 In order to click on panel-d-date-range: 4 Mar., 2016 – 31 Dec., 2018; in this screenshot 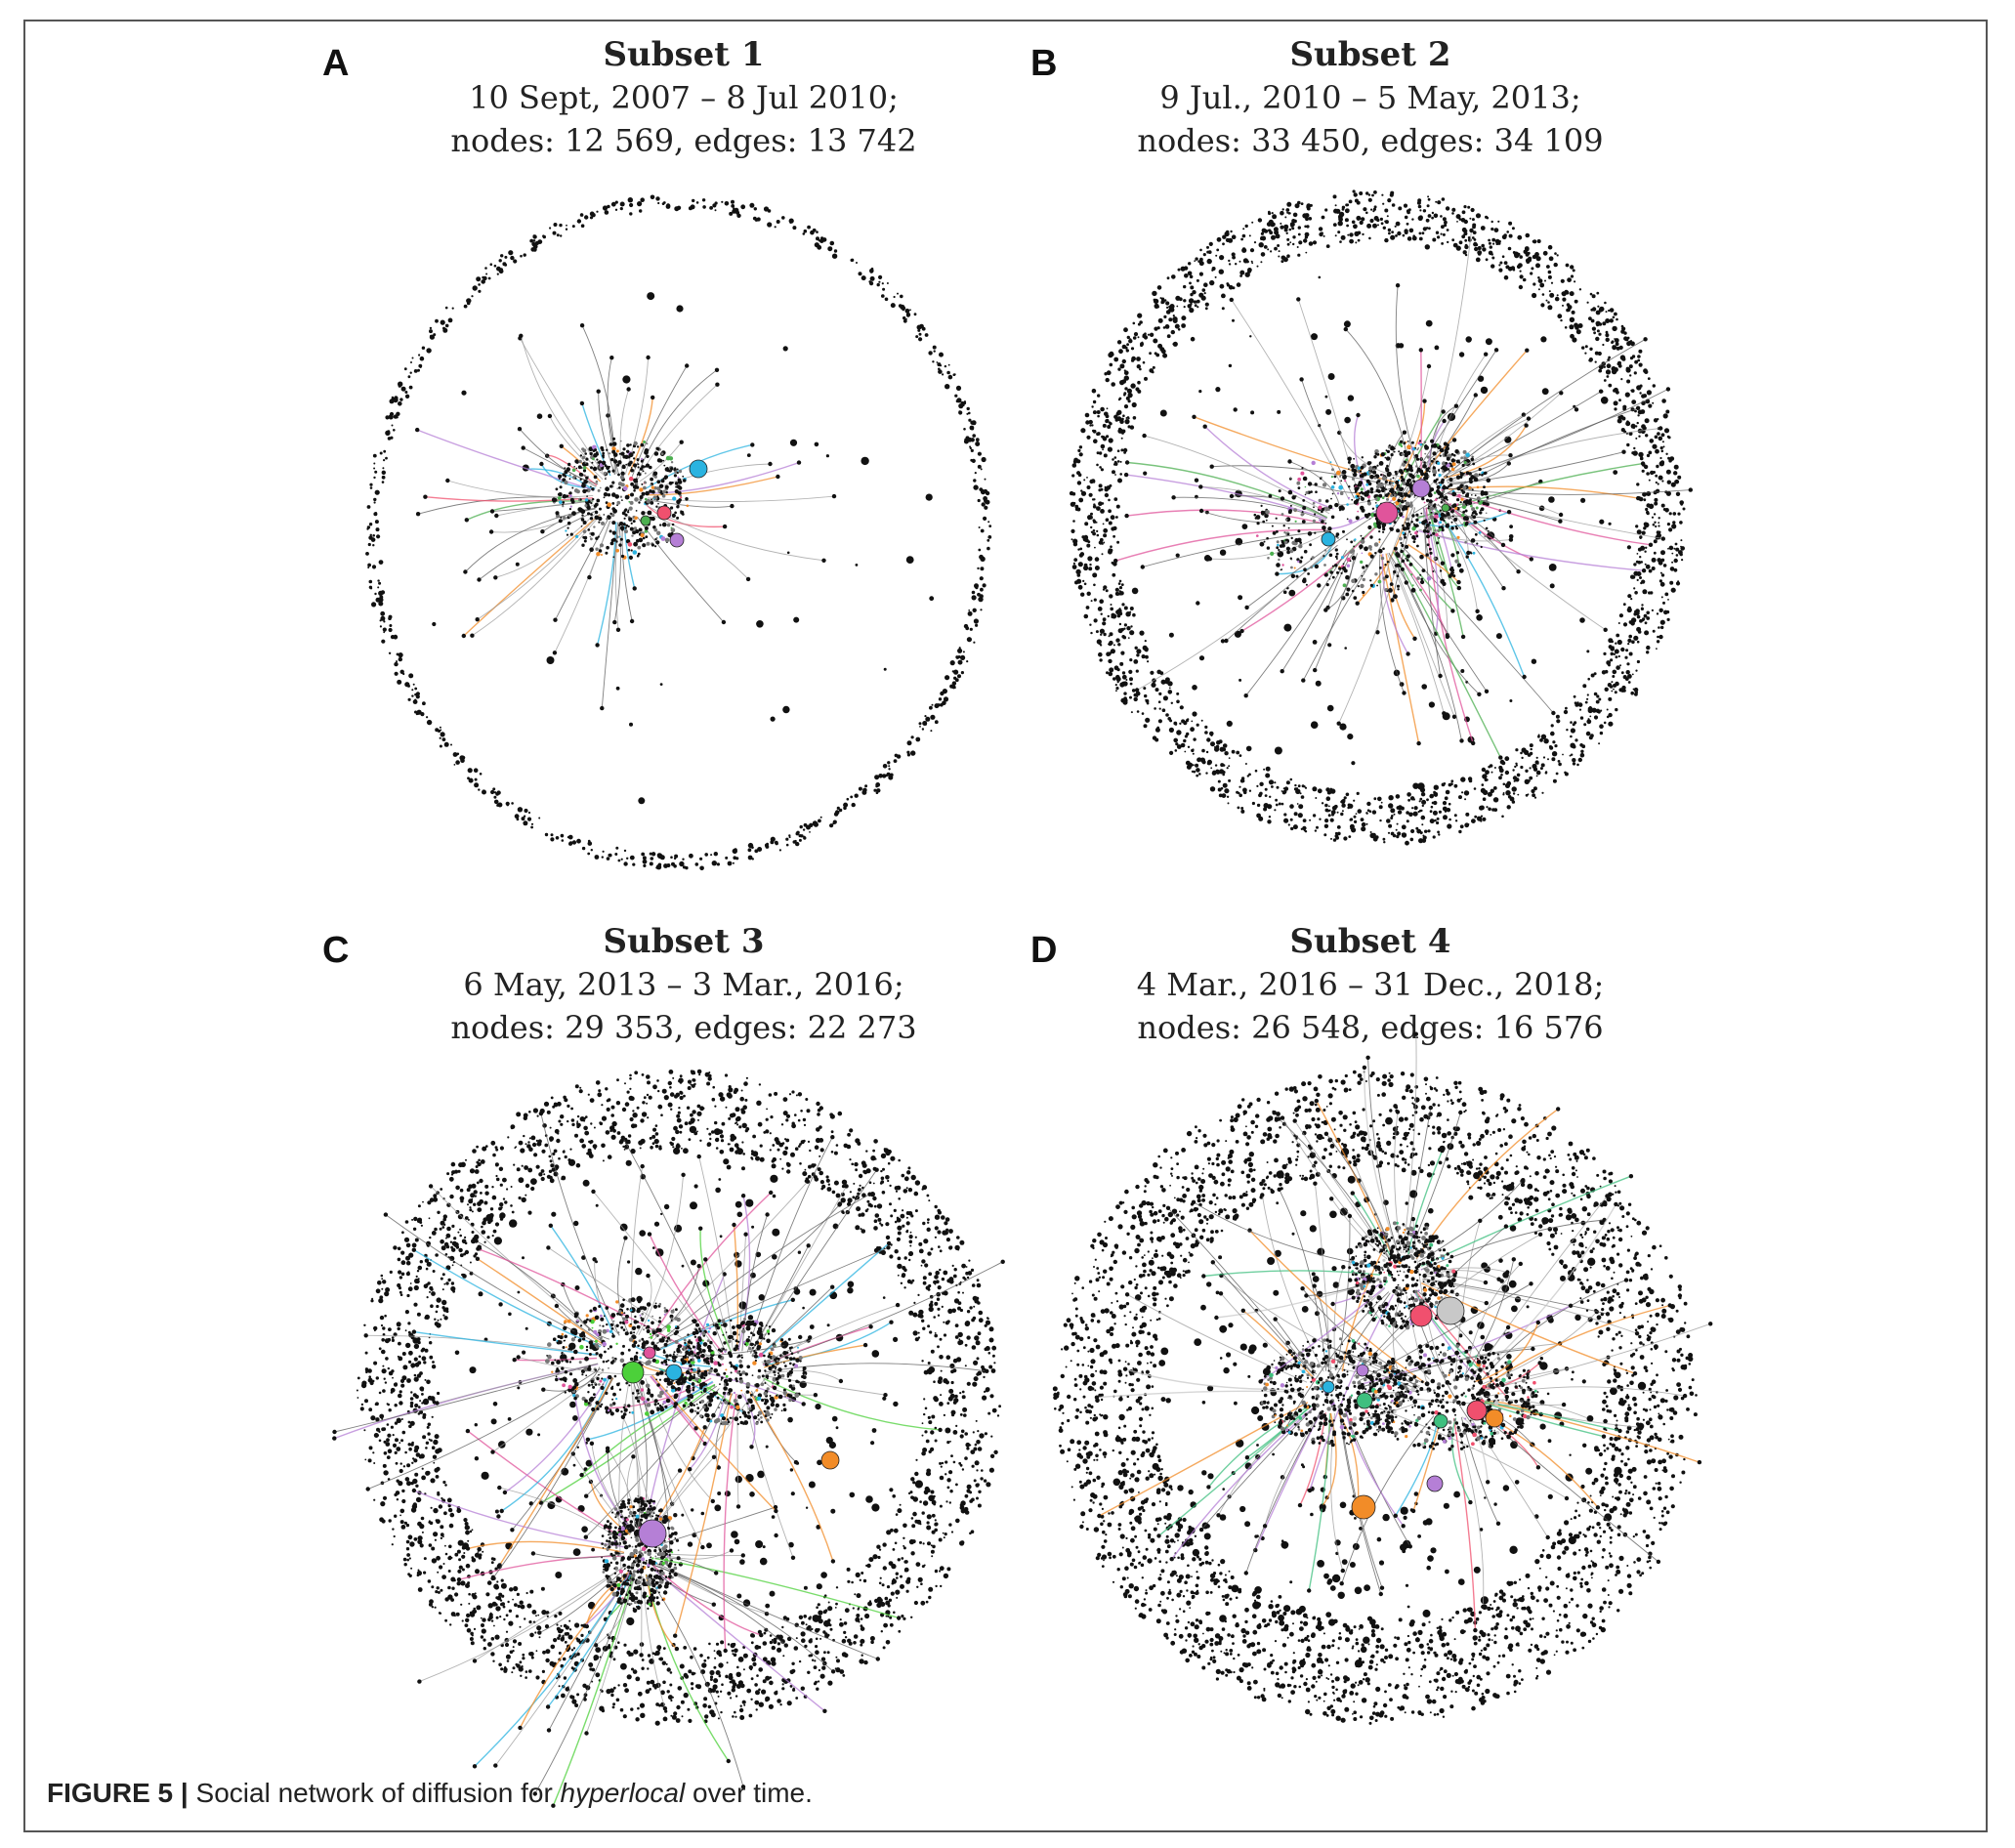, I will do `click(1370, 984)`.